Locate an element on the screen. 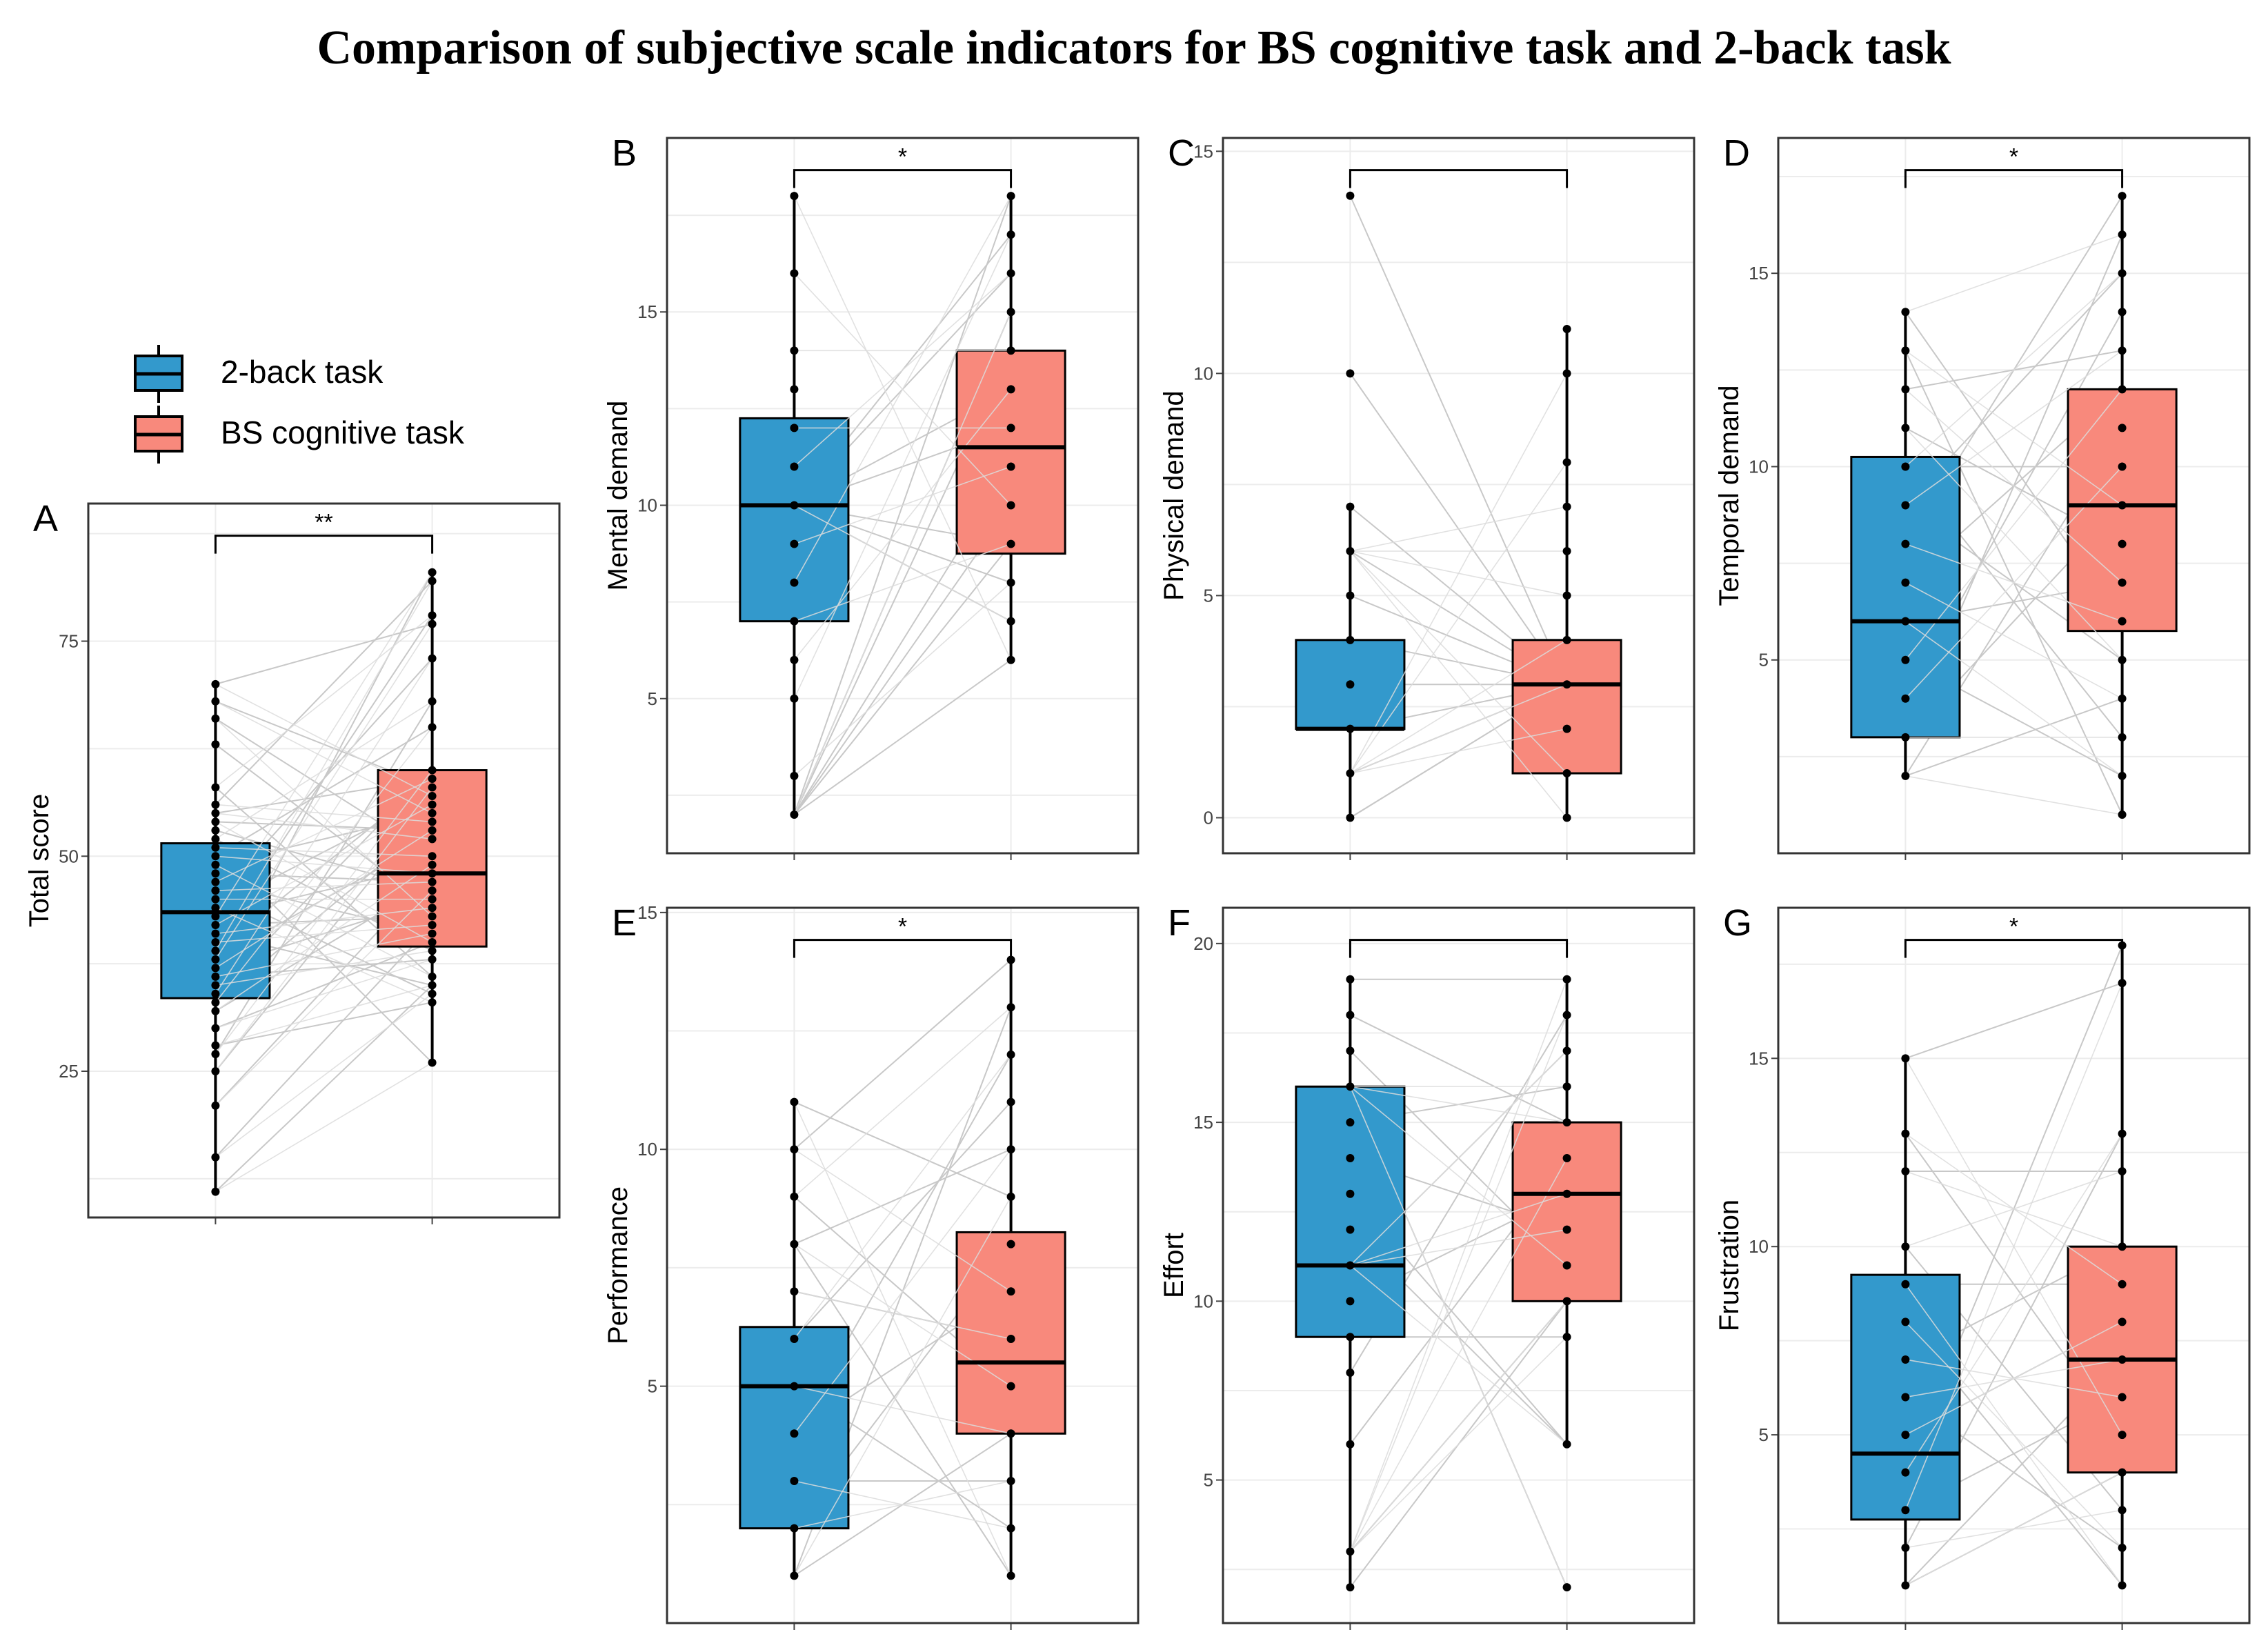 This screenshot has height=1641, width=2268. box-2back is located at coordinates (794, 1428).